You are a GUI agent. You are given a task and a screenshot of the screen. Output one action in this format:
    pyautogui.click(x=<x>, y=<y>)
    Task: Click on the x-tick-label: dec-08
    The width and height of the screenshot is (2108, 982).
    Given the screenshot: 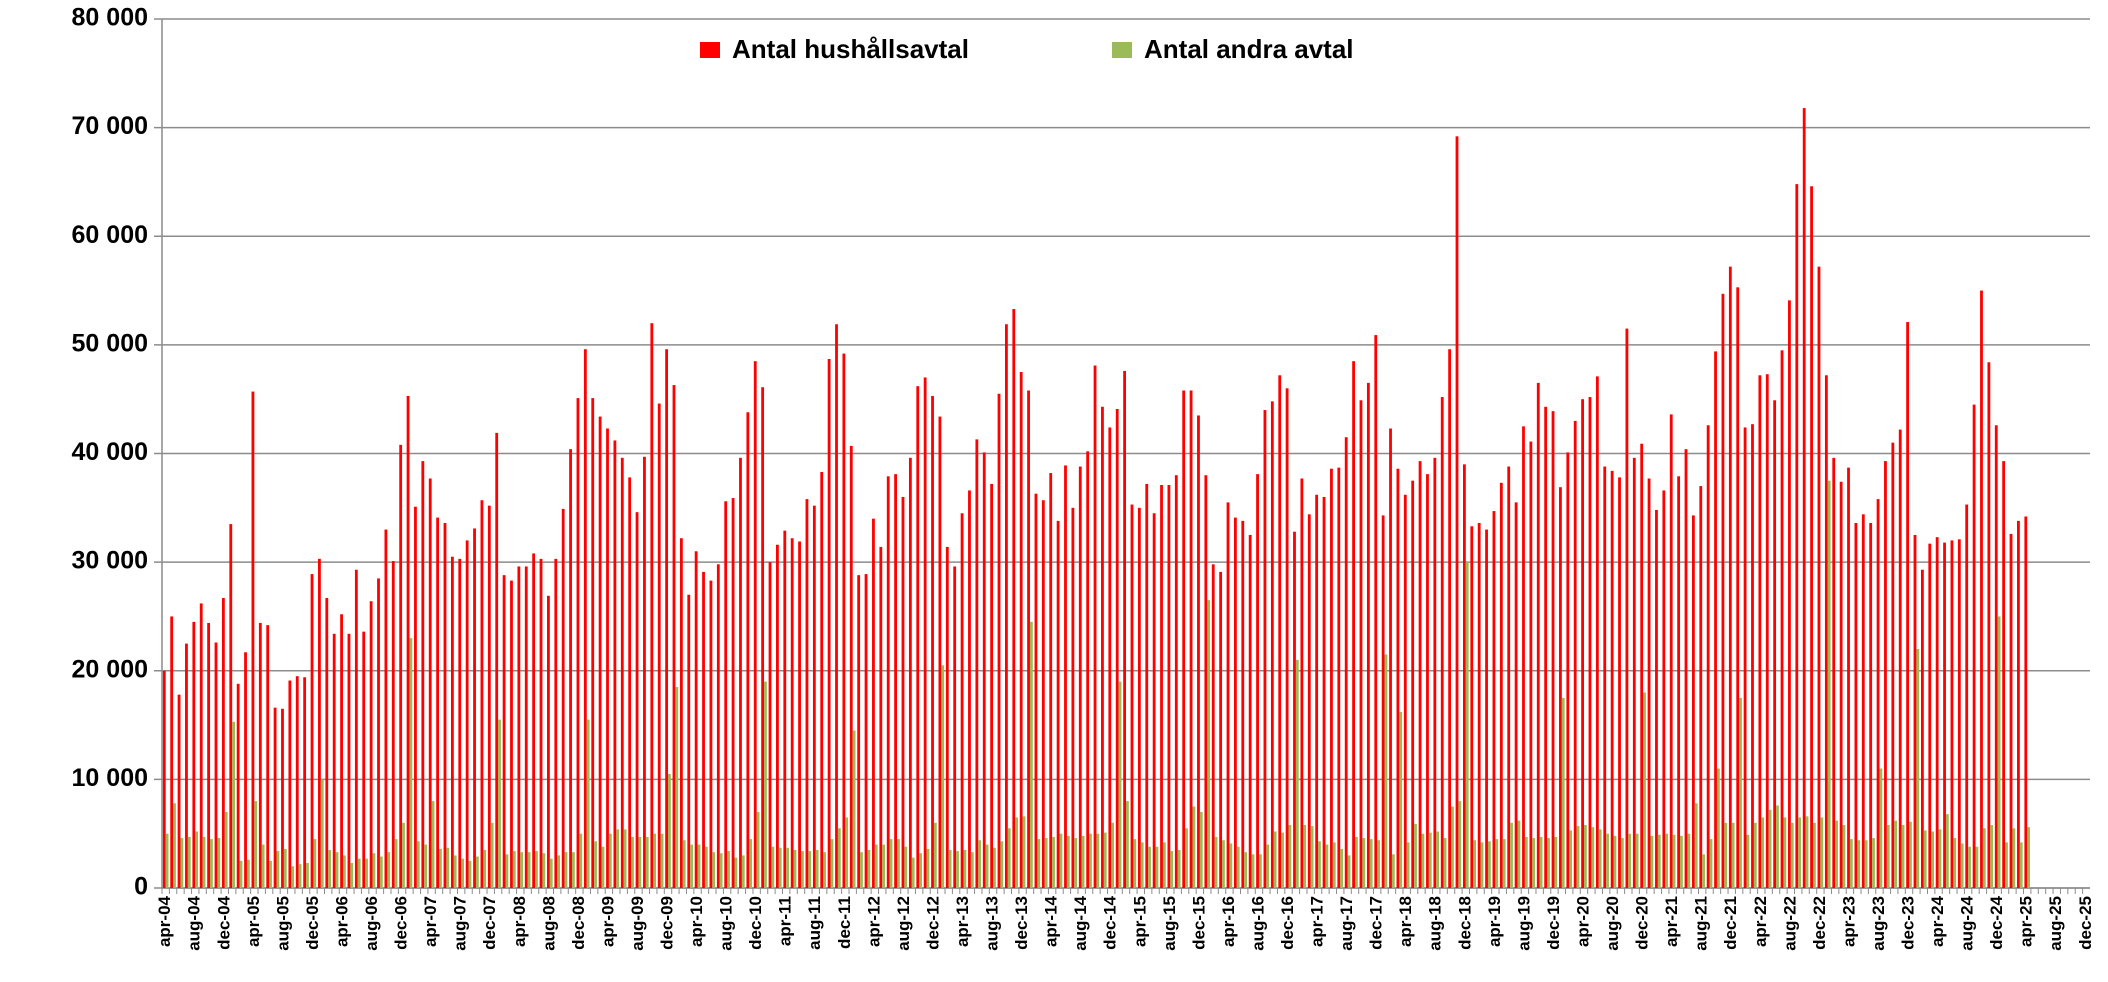 What is the action you would take?
    pyautogui.click(x=578, y=923)
    